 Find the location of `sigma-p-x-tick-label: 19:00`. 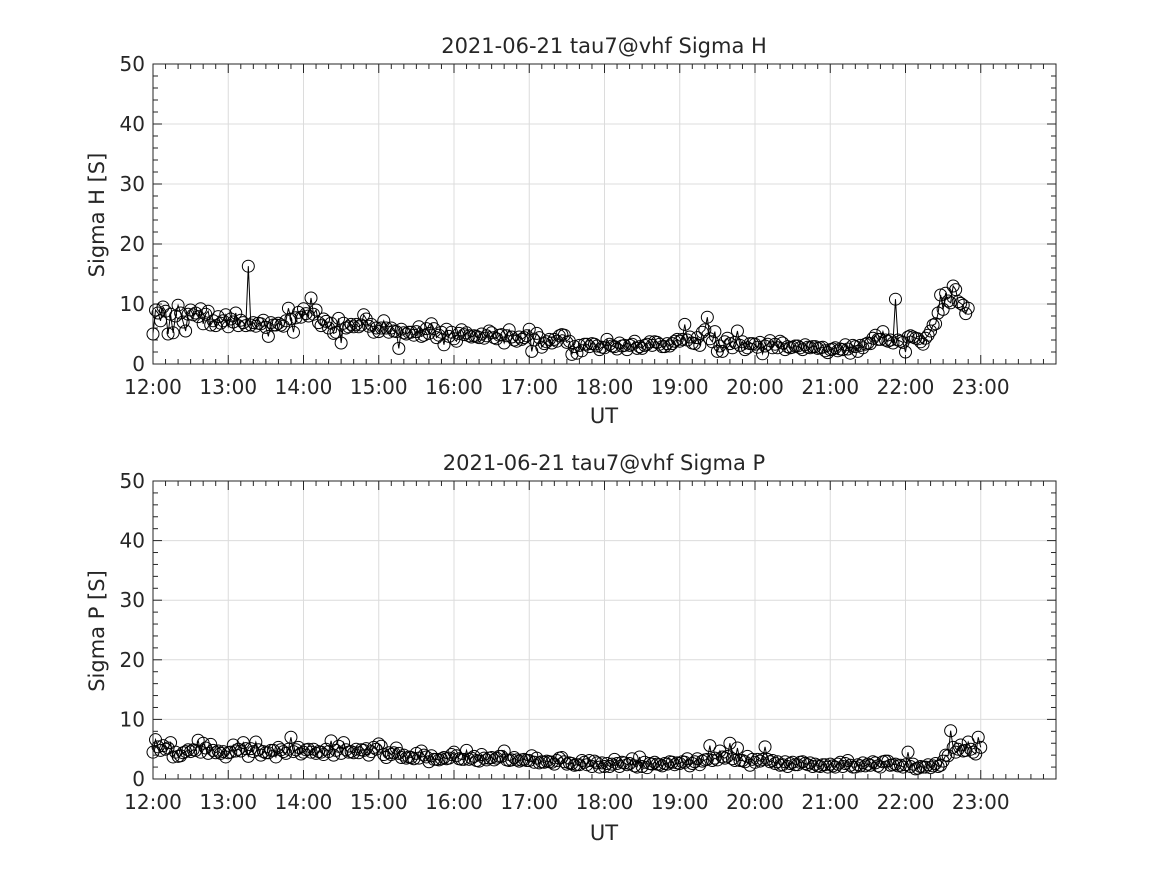

sigma-p-x-tick-label: 19:00 is located at coordinates (680, 802).